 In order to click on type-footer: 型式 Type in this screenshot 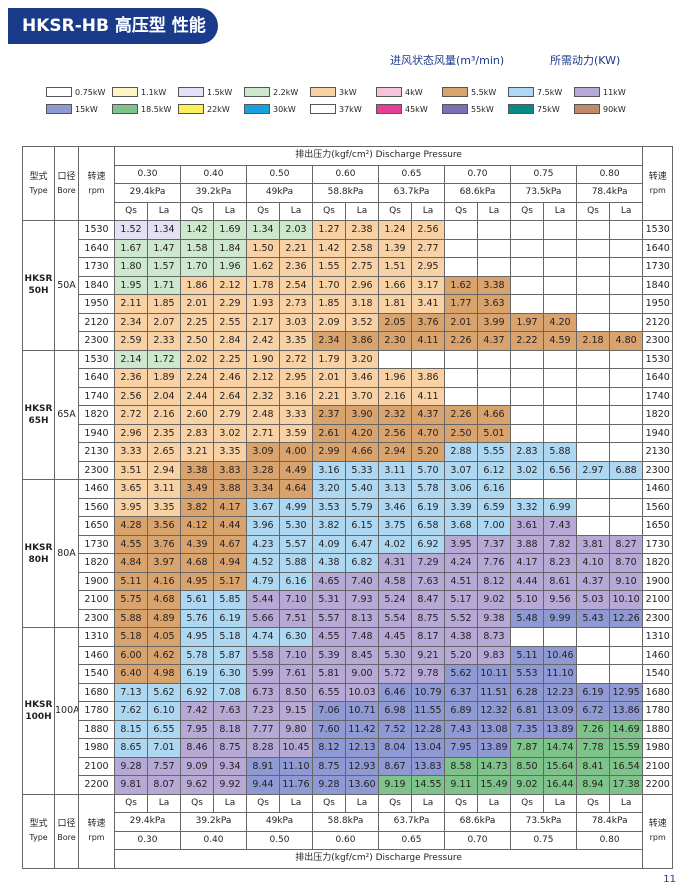, I will do `click(38, 831)`.